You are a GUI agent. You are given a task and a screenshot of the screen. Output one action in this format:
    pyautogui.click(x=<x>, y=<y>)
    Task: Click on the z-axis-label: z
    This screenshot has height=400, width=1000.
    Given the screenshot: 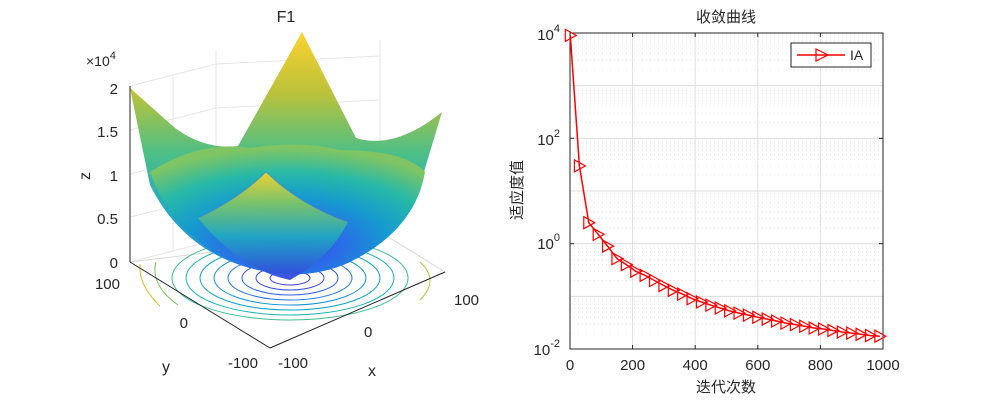 What is the action you would take?
    pyautogui.click(x=85, y=176)
    